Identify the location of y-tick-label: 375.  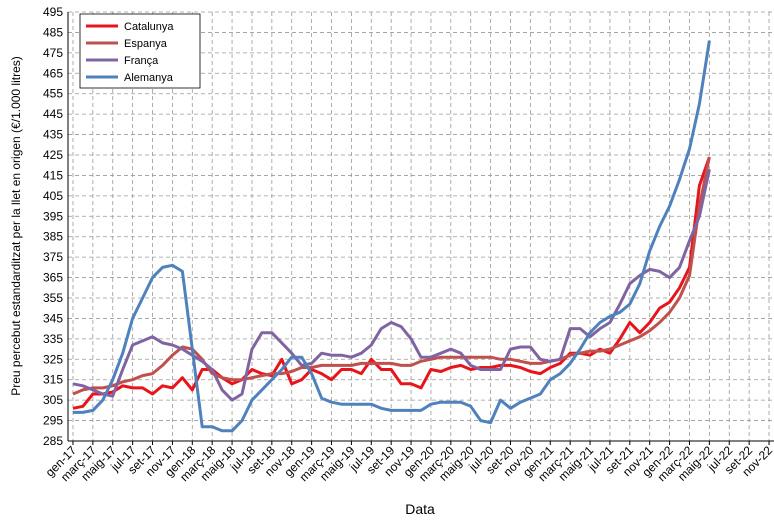
(53, 257).